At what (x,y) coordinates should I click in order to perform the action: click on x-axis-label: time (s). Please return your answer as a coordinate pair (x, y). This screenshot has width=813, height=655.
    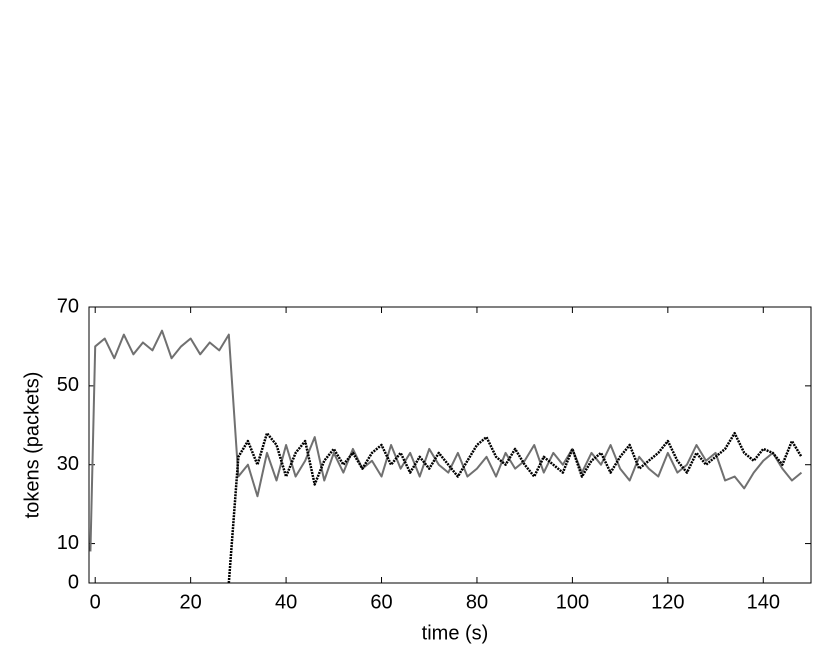
    Looking at the image, I should click on (455, 633).